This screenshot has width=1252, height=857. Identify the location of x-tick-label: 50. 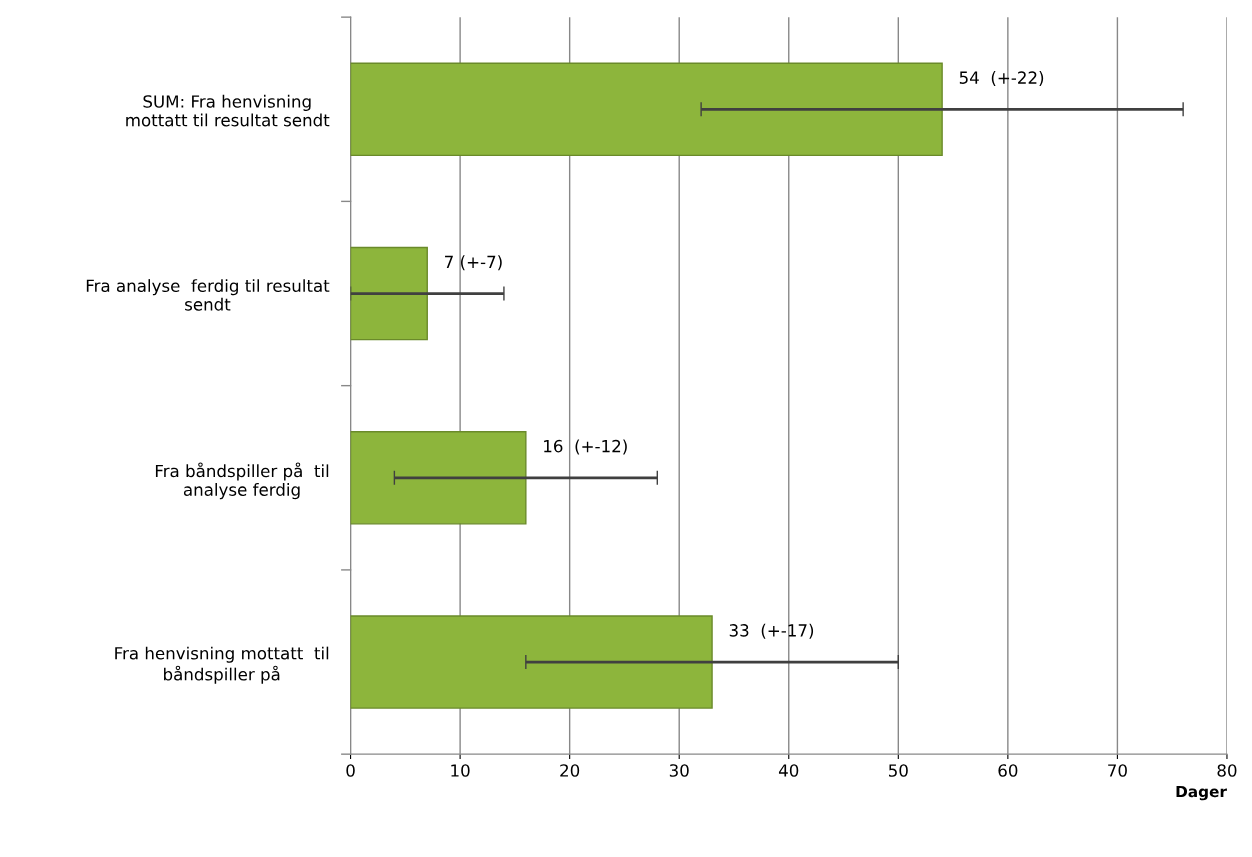
(898, 770).